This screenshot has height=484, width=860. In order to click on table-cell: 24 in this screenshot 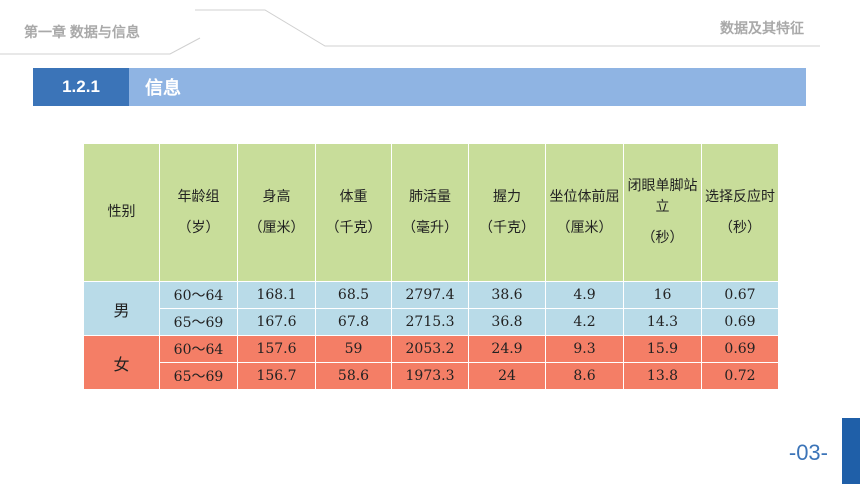, I will do `click(507, 376)`.